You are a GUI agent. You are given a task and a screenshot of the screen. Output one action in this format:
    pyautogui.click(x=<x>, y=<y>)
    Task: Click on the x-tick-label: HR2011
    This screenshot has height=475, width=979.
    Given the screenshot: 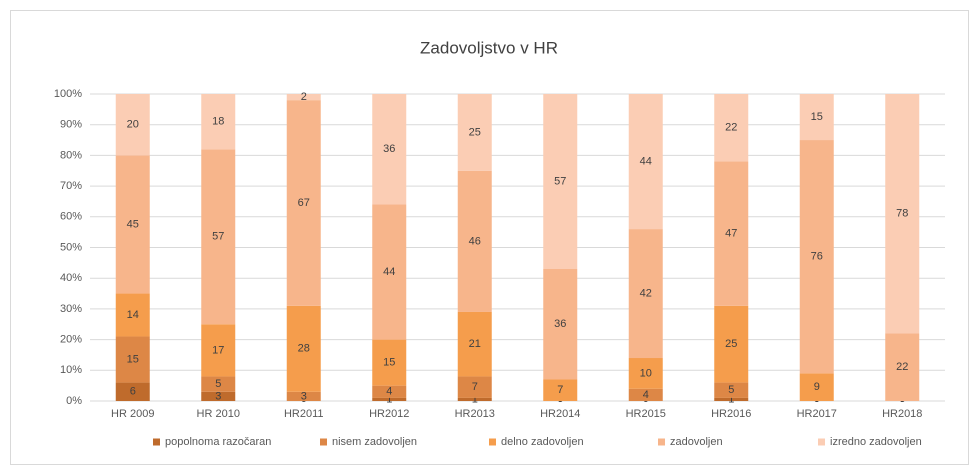 What is the action you would take?
    pyautogui.click(x=304, y=414)
    